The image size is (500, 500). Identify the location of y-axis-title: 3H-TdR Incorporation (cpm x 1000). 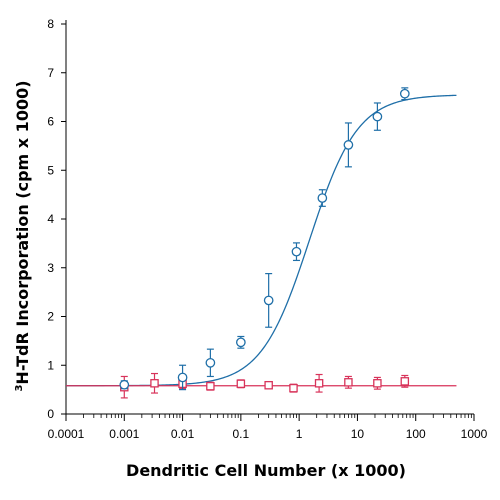
(22, 235).